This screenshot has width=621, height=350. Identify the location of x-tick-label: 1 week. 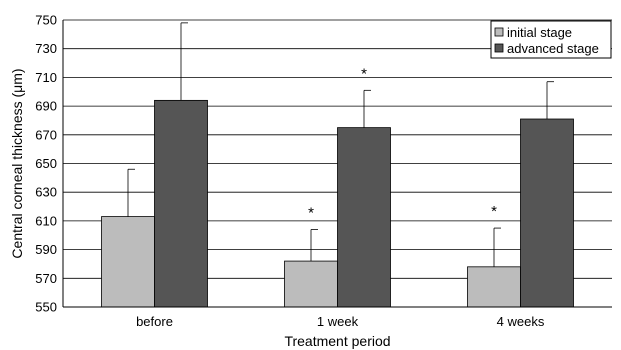
(338, 321).